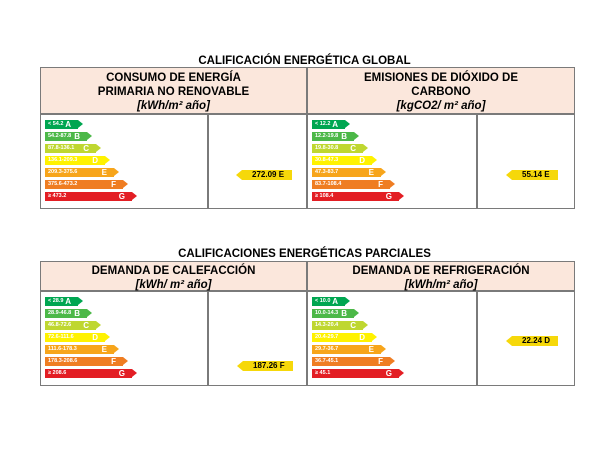 Image resolution: width=609 pixels, height=457 pixels. I want to click on rating-range-label: < 10.0, so click(323, 301).